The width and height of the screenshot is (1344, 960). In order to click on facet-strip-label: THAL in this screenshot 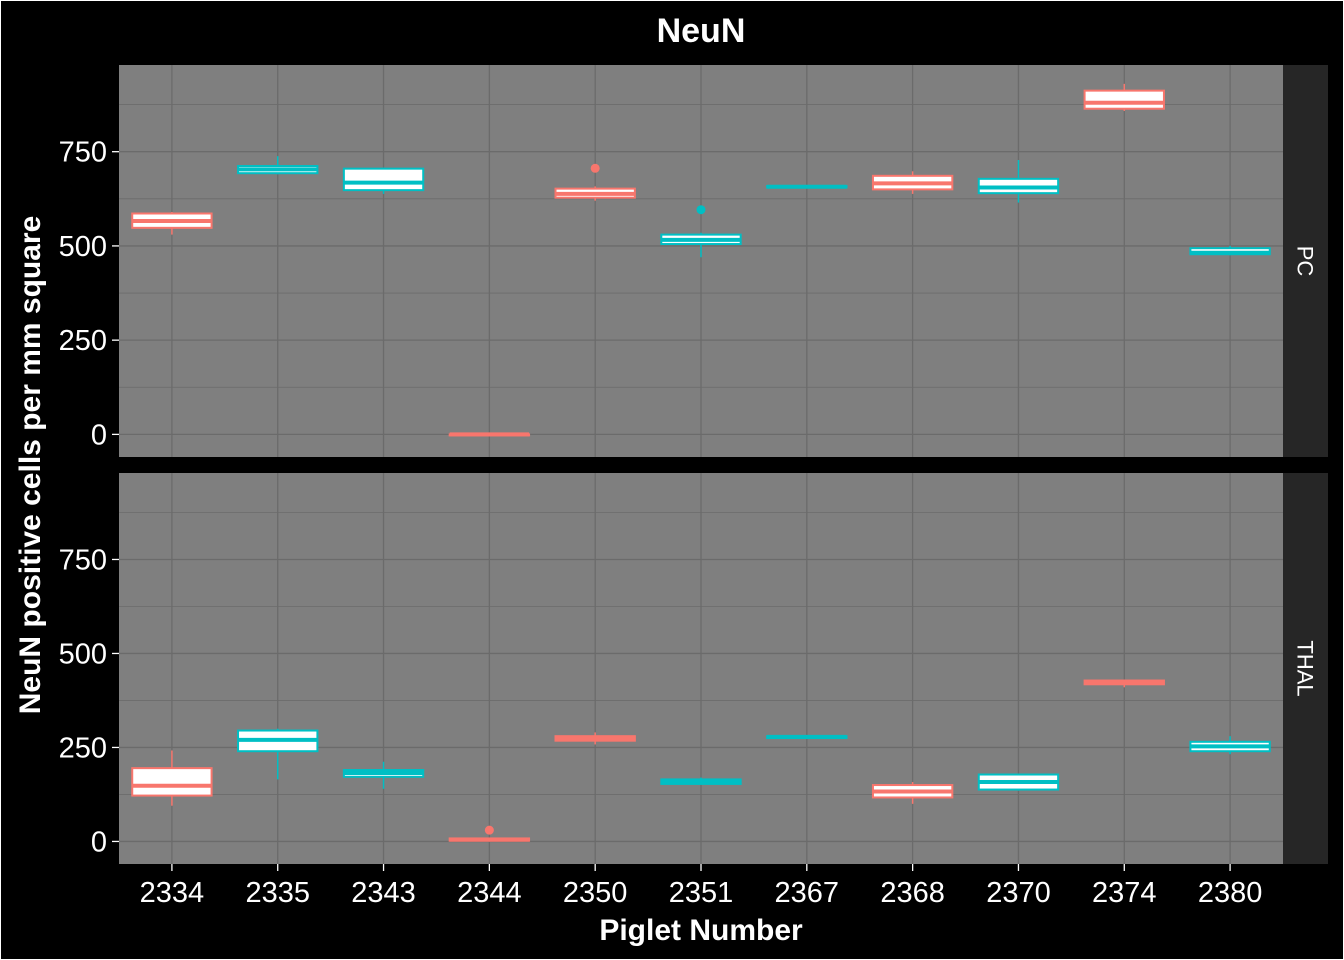, I will do `click(1305, 668)`.